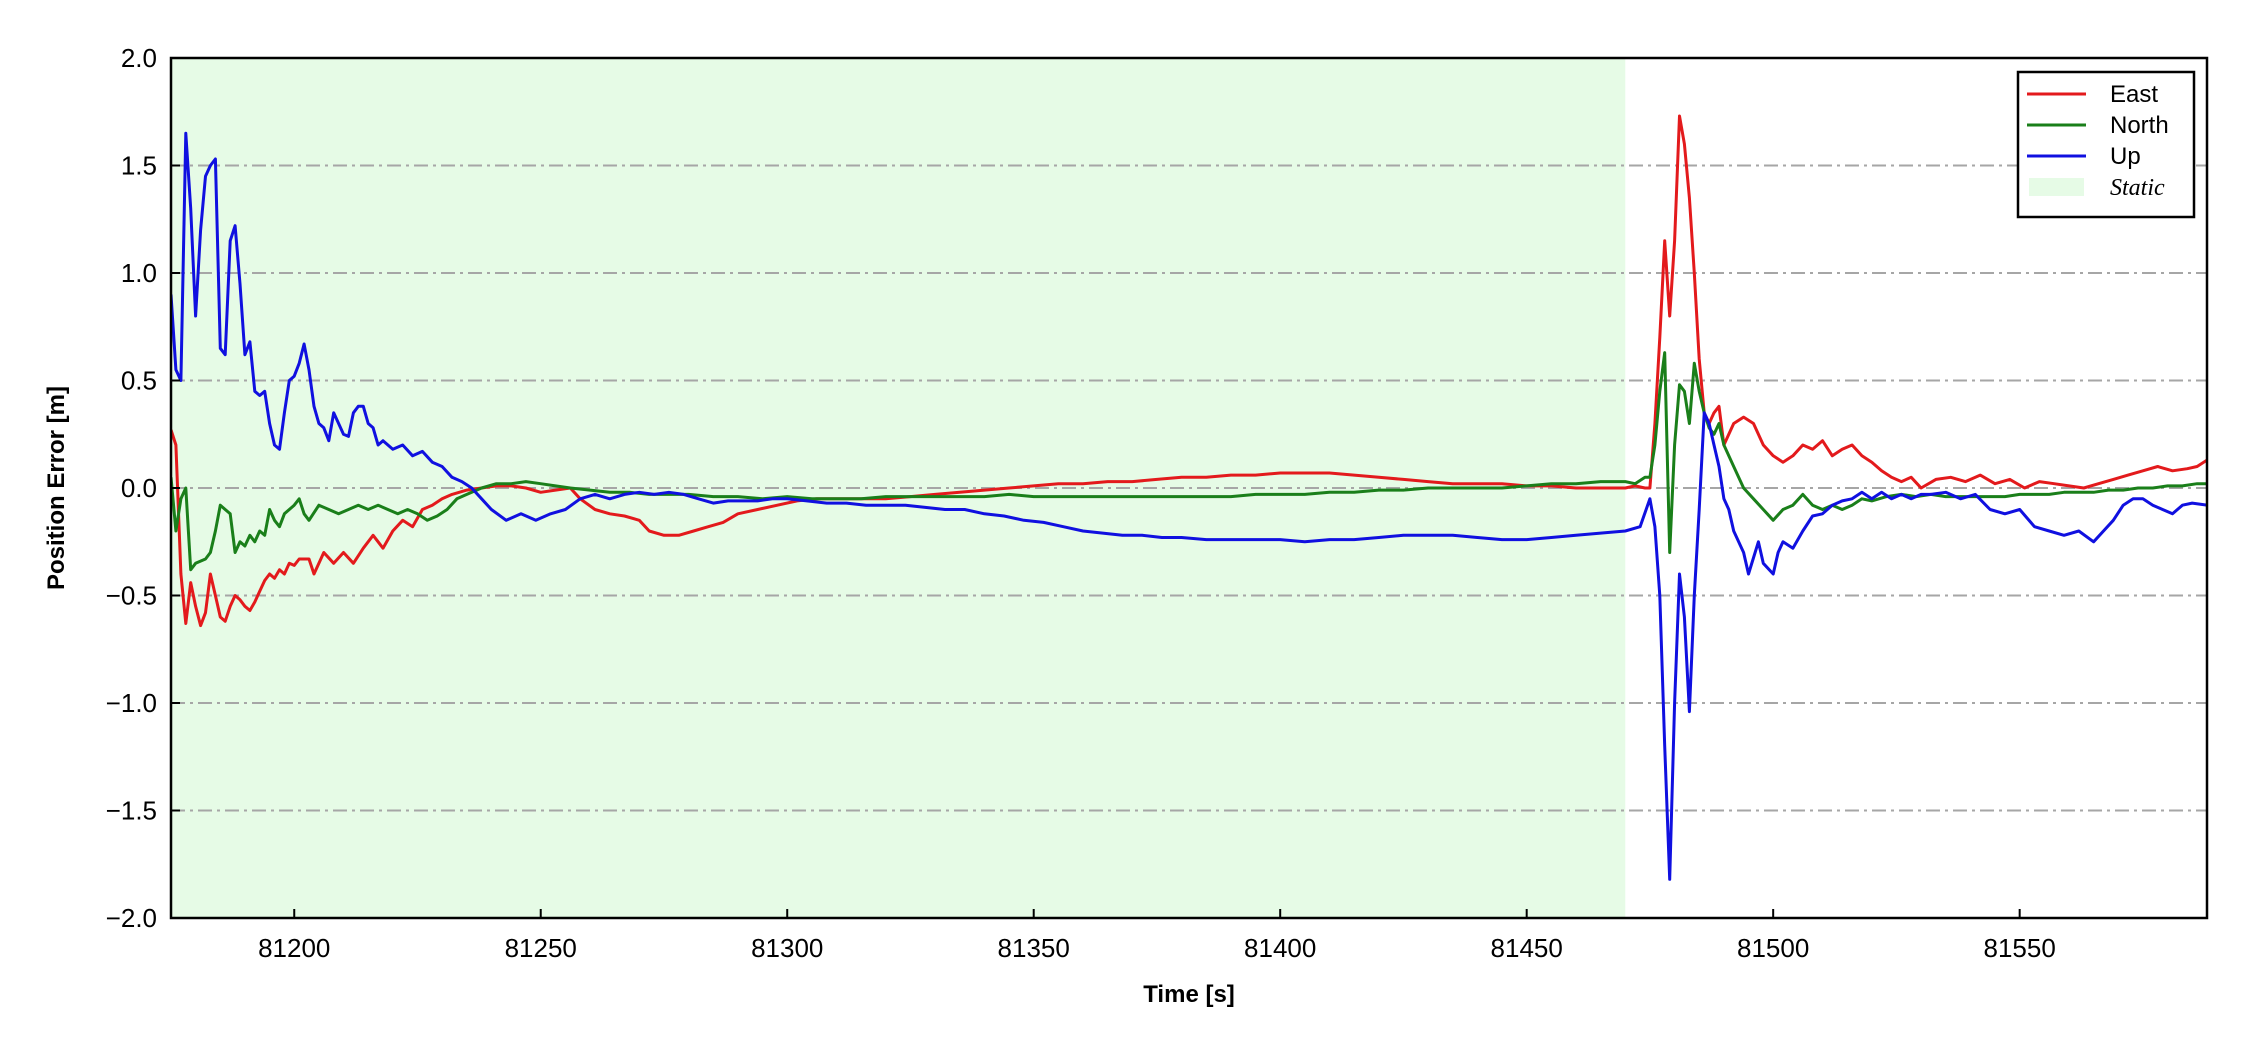 This screenshot has width=2250, height=1050. What do you see at coordinates (139, 488) in the screenshot?
I see `y-tick-label: 0.0` at bounding box center [139, 488].